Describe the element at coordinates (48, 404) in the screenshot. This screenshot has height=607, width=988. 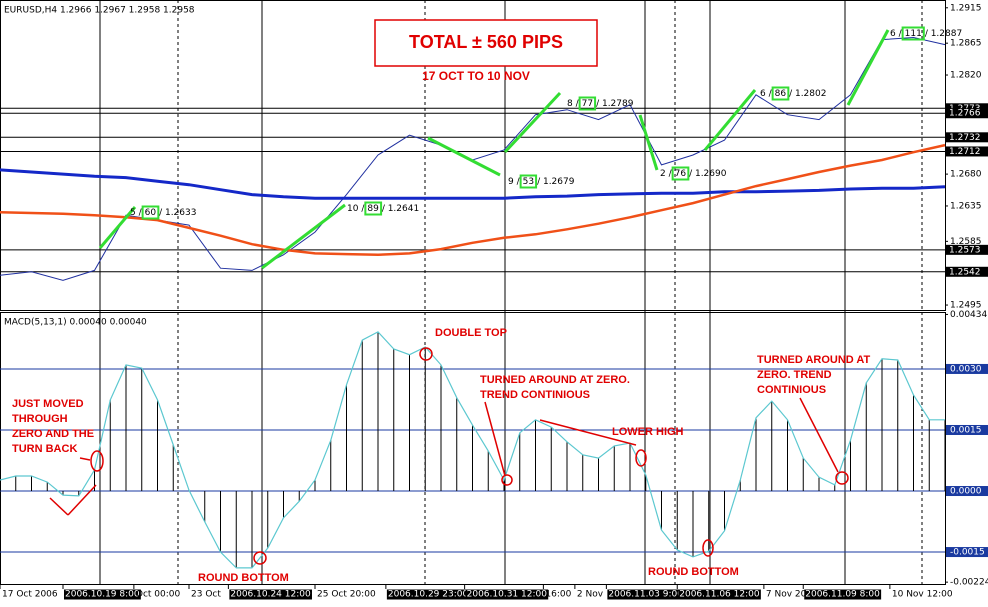
I see `annotation: JUST MOVED` at that location.